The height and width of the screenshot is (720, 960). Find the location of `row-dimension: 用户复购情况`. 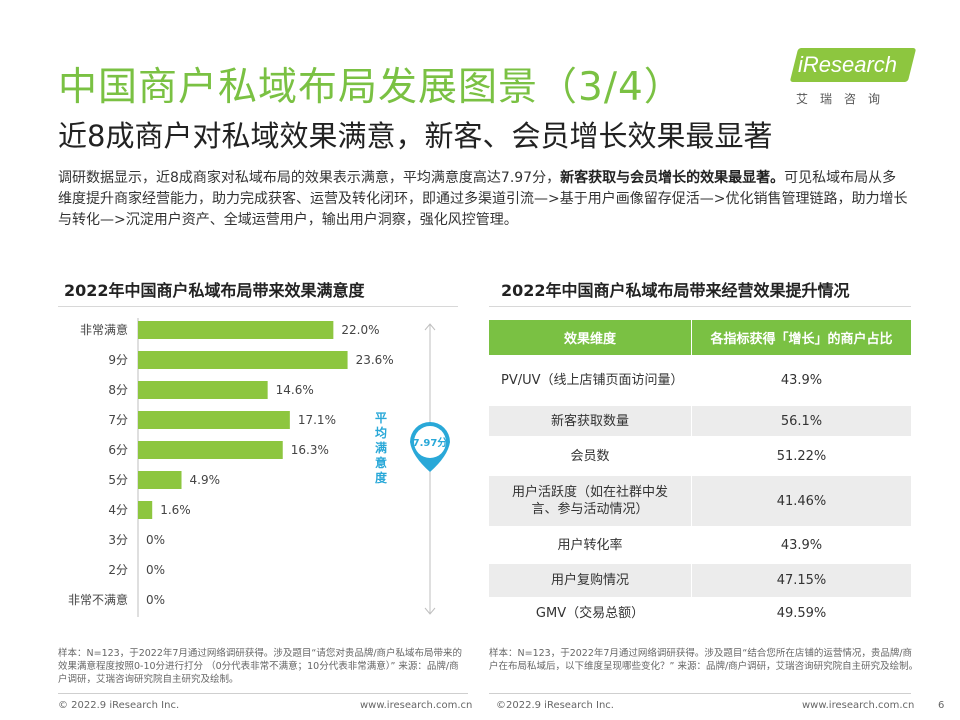

row-dimension: 用户复购情况 is located at coordinates (590, 580).